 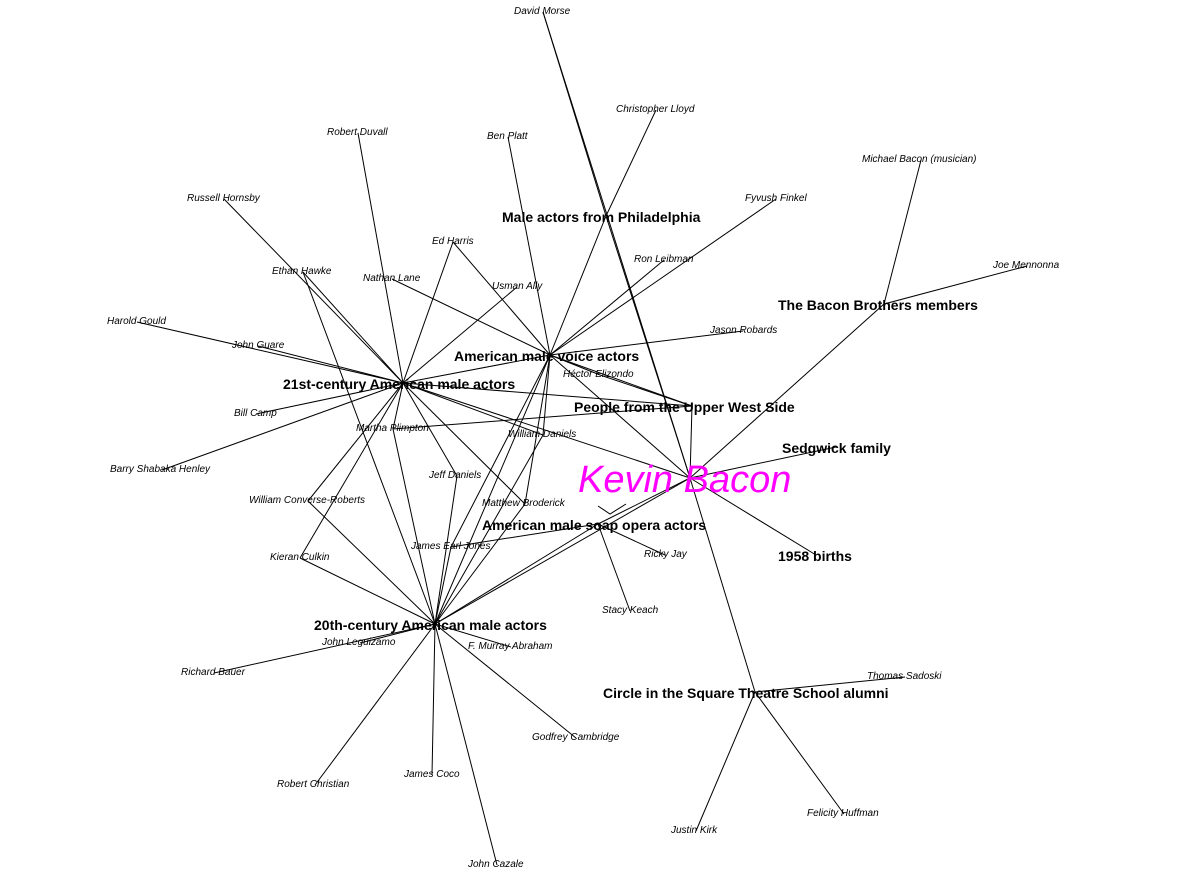 What do you see at coordinates (722, 585) in the screenshot?
I see `edge-circle-to-kevin` at bounding box center [722, 585].